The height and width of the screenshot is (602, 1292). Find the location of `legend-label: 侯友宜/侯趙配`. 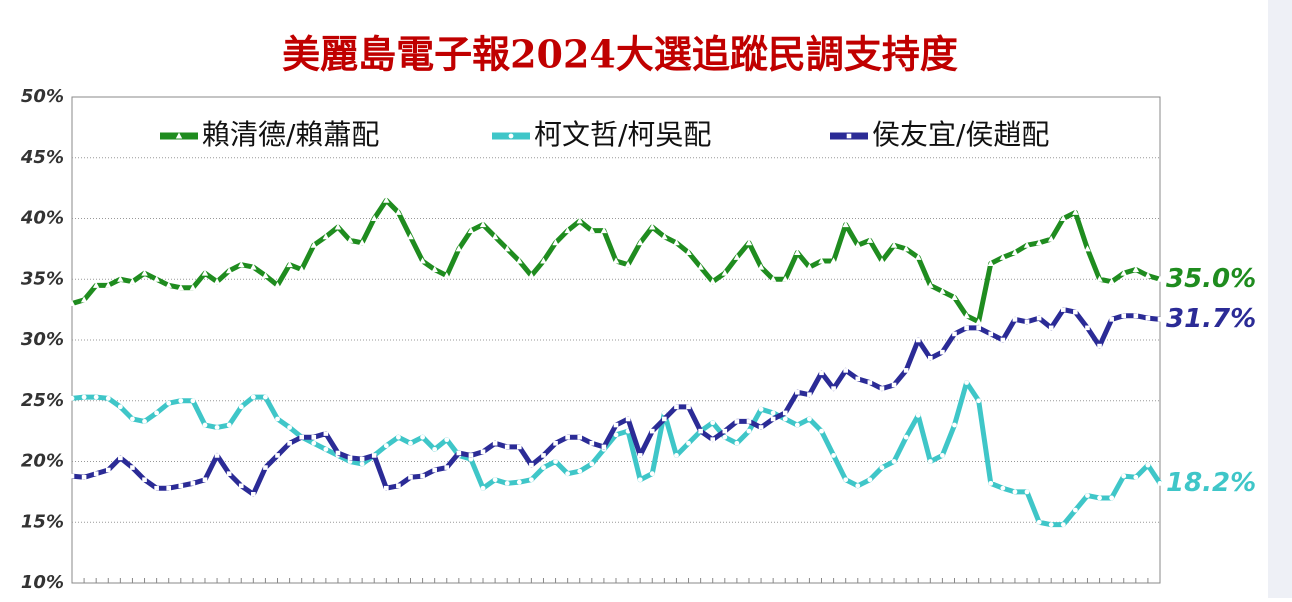

legend-label: 侯友宜/侯趙配 is located at coordinates (960, 134).